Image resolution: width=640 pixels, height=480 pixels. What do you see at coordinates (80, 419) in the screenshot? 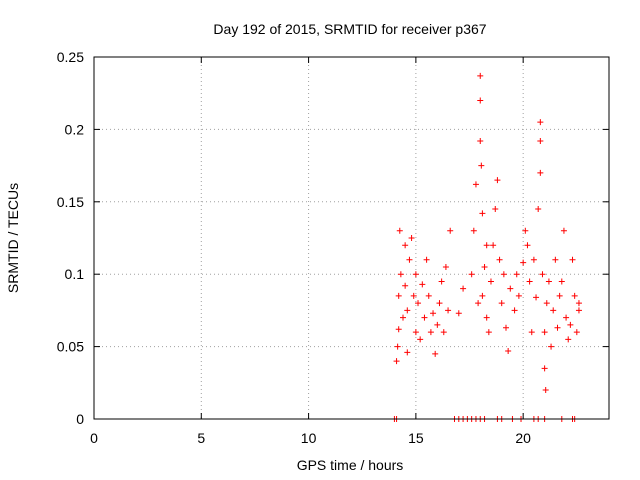
I see `y-tick-label: 0` at bounding box center [80, 419].